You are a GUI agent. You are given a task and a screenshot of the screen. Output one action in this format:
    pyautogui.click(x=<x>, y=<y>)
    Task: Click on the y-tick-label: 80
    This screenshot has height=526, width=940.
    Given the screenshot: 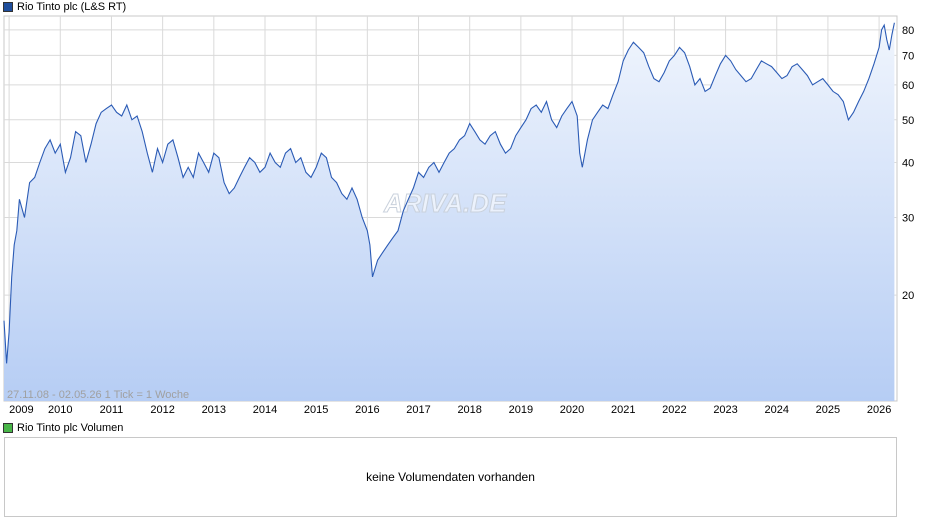 What is the action you would take?
    pyautogui.click(x=908, y=31)
    